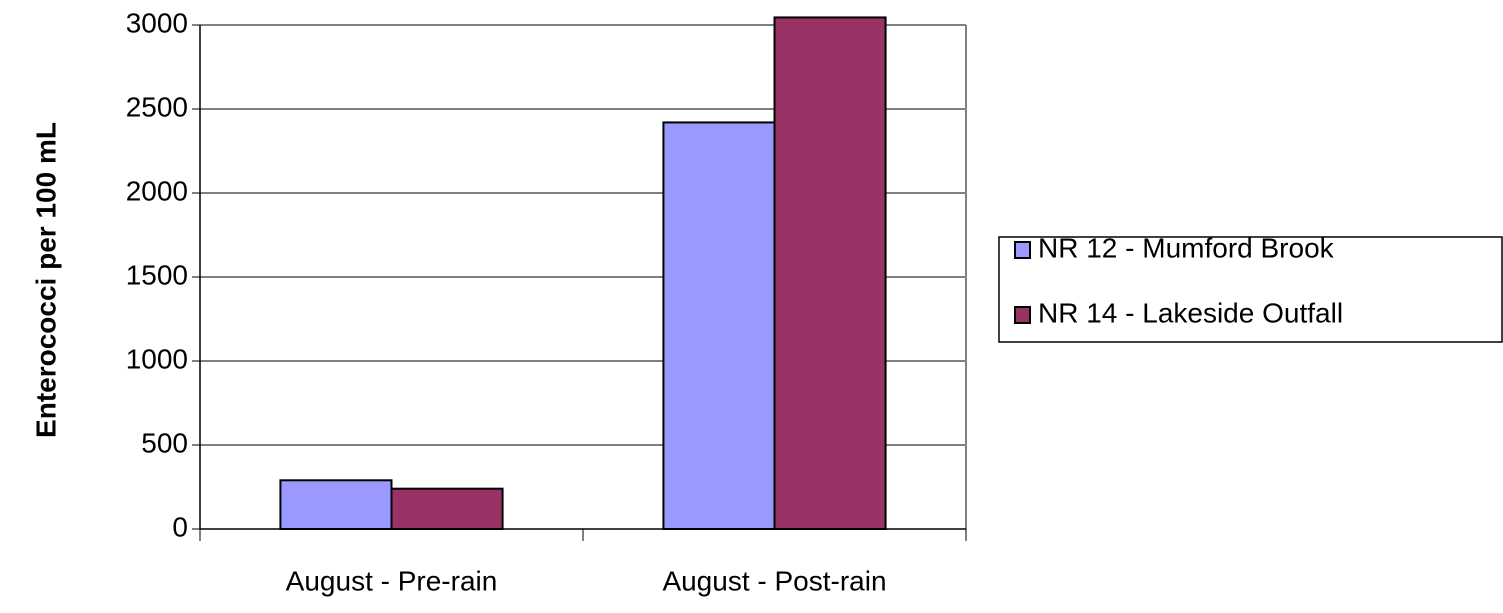 The width and height of the screenshot is (1503, 613). I want to click on x-tick-label: August - Post-rain, so click(774, 580).